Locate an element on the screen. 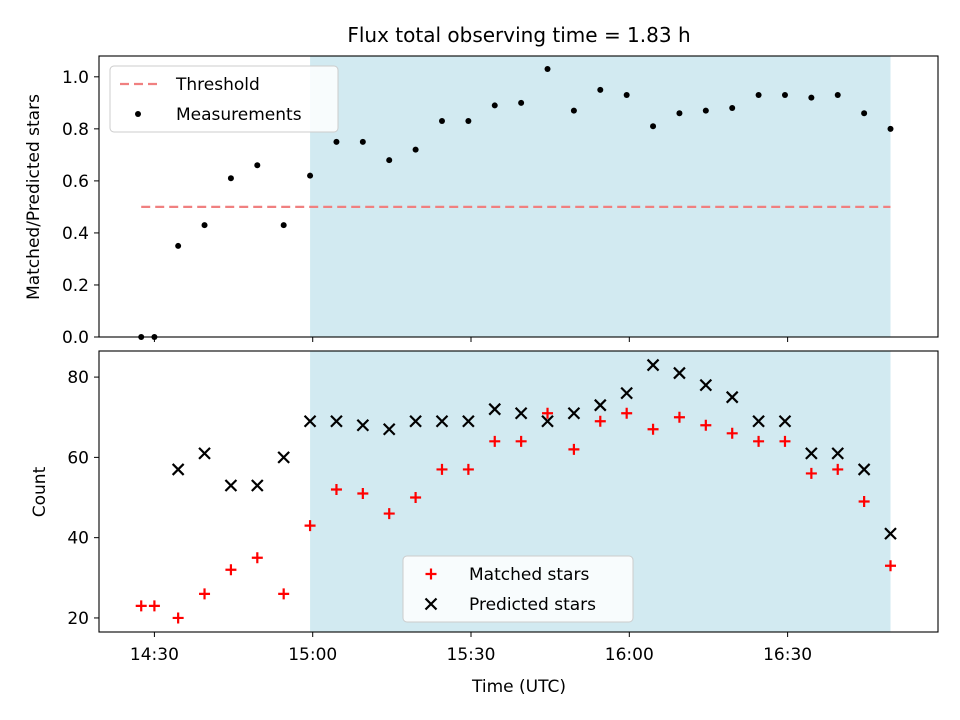 The height and width of the screenshot is (720, 960). top-y-tick-label-0: 0.0 is located at coordinates (75, 338).